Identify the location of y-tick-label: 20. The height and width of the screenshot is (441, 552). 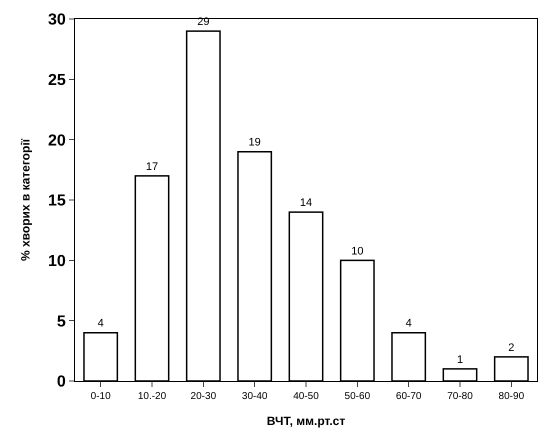
(57, 141).